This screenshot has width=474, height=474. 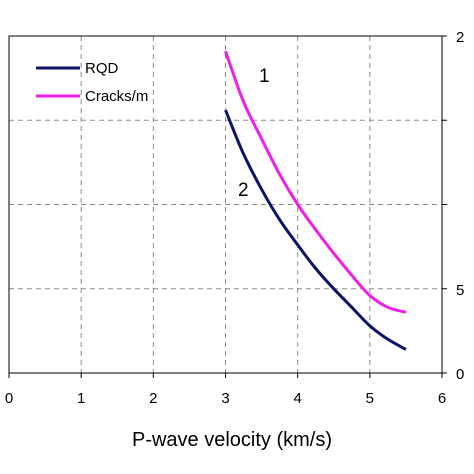 I want to click on x-tick-label: 0, so click(x=9, y=398).